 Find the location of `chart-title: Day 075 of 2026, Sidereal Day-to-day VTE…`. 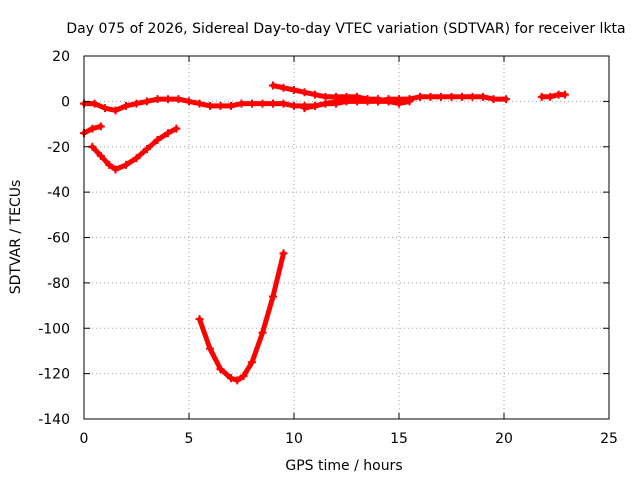

chart-title: Day 075 of 2026, Sidereal Day-to-day VTE… is located at coordinates (345, 29).